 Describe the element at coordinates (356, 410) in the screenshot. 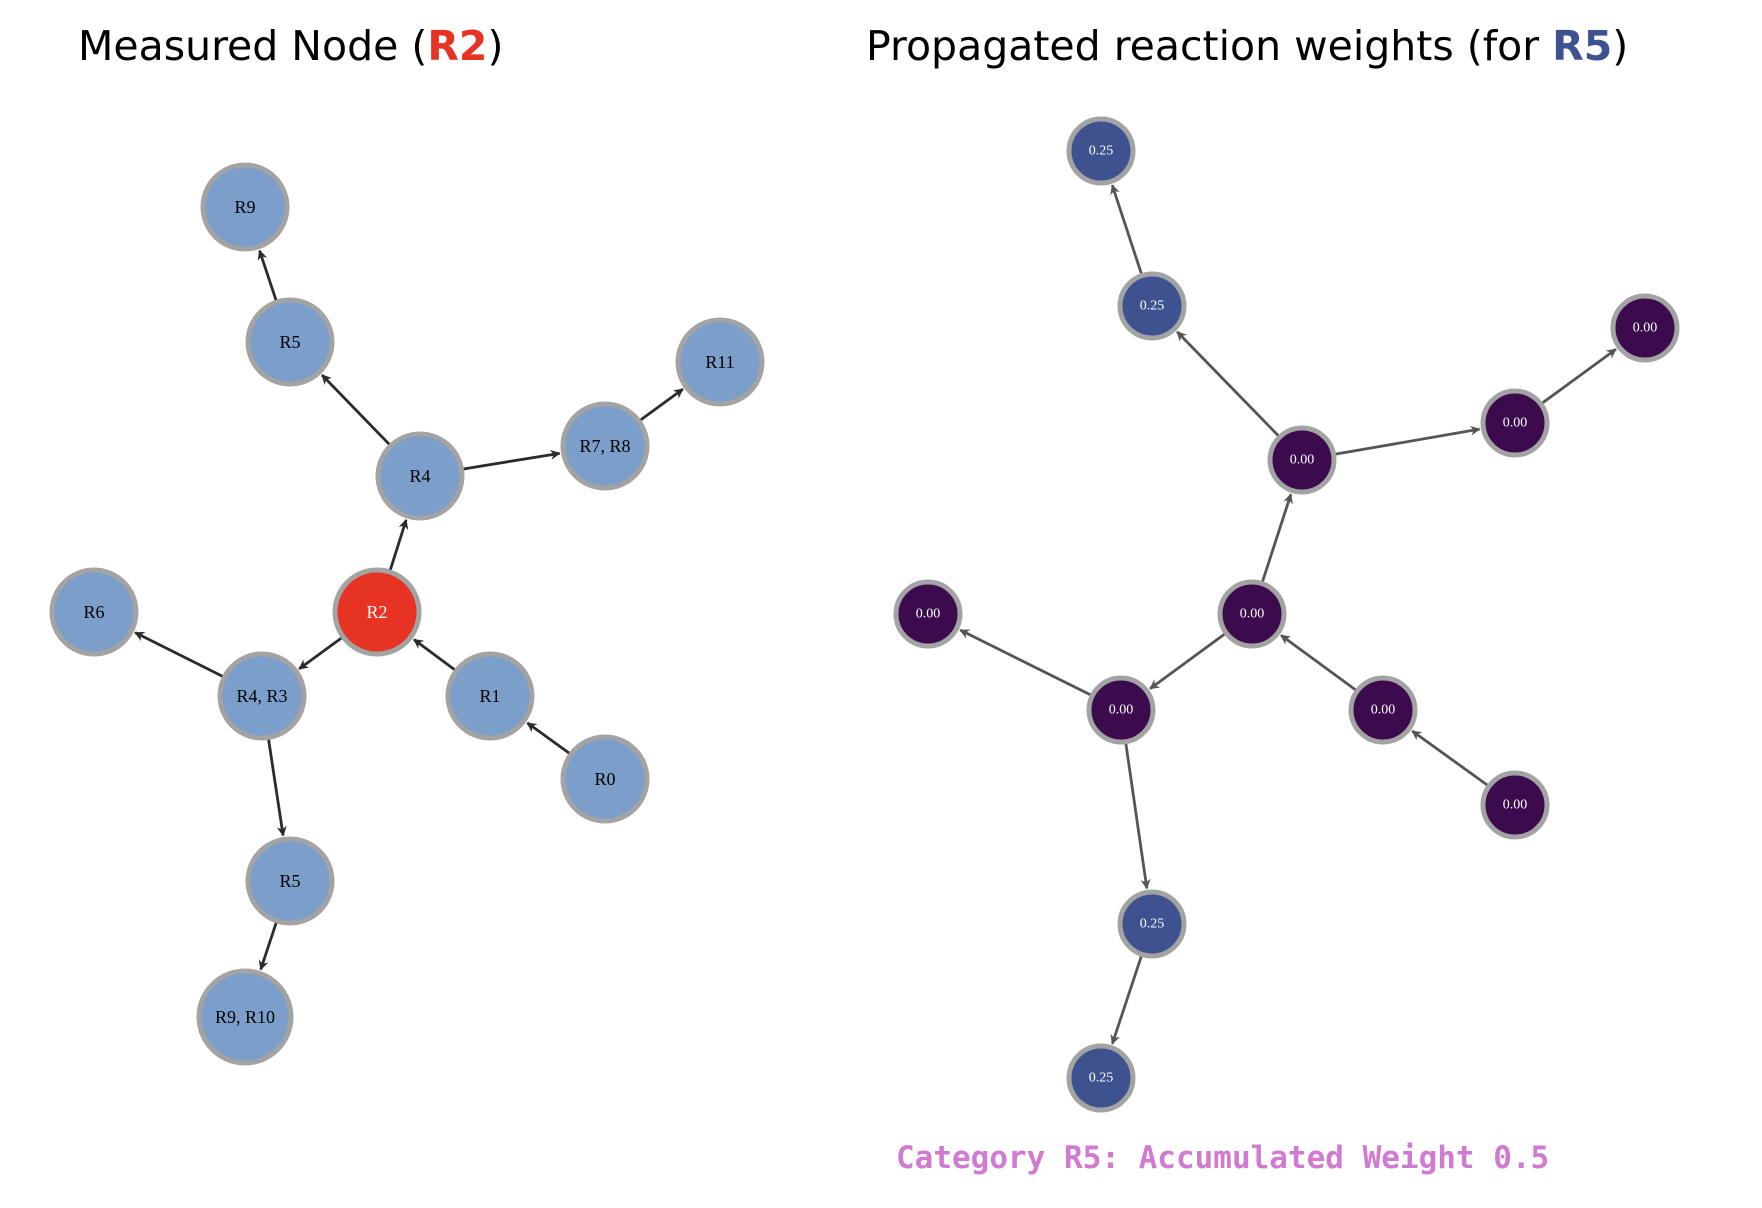

I see `edge-R4-R5_top` at that location.